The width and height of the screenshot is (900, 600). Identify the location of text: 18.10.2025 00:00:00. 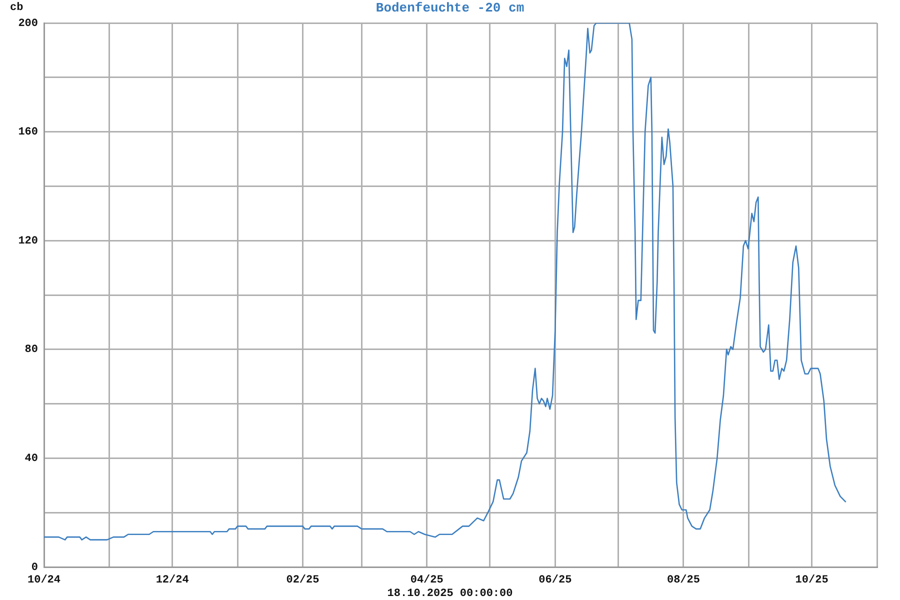
(450, 594).